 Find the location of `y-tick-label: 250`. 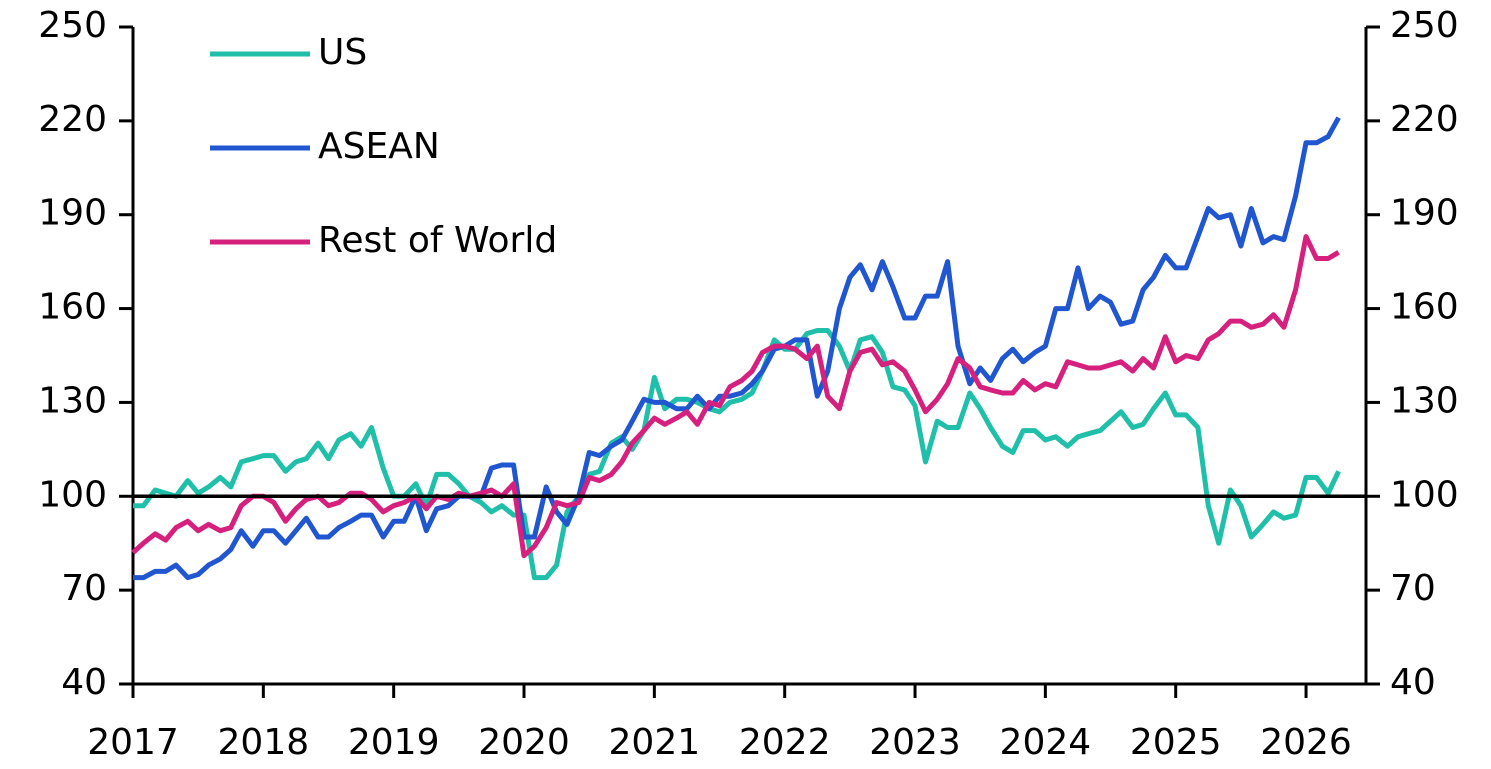

y-tick-label: 250 is located at coordinates (72, 25).